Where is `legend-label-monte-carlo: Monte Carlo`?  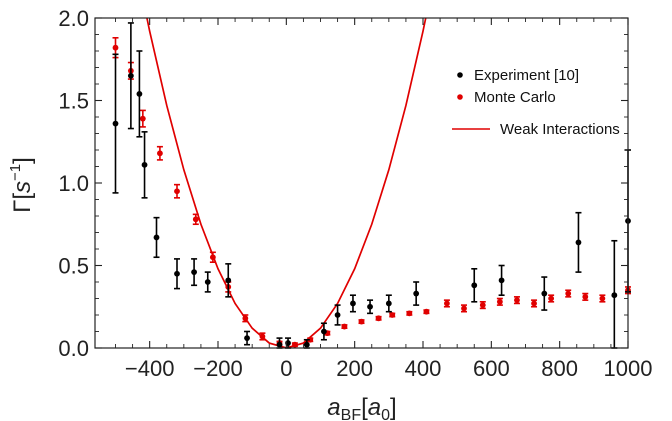 legend-label-monte-carlo: Monte Carlo is located at coordinates (515, 97).